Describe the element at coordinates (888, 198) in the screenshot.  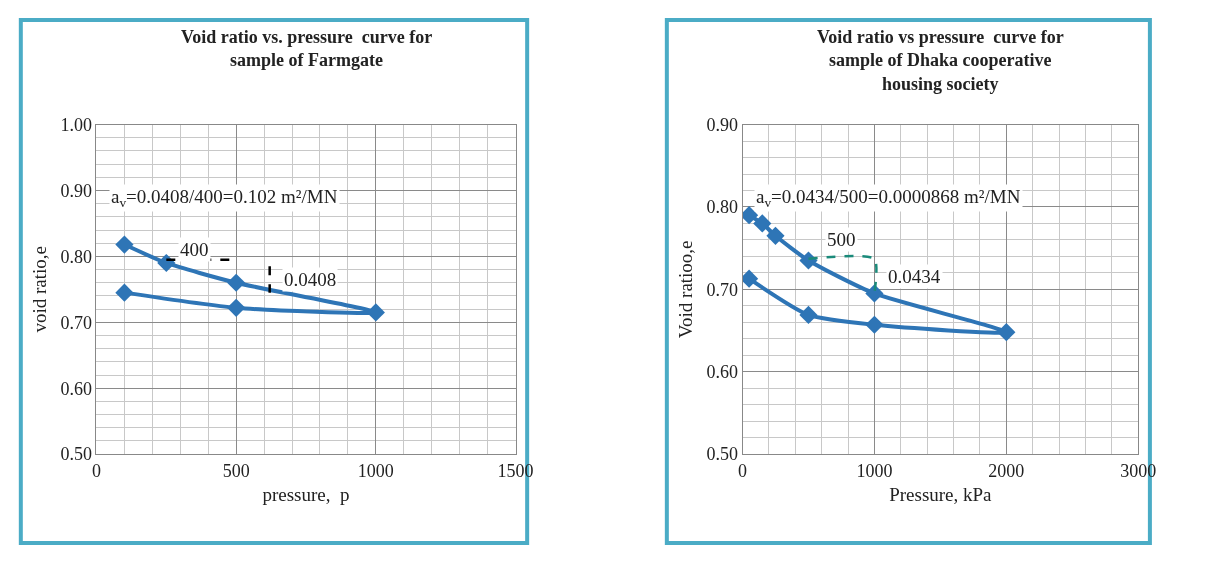
I see `annotation: a$_{v}$=0.0434/500=0.0000868 m²/MN` at that location.